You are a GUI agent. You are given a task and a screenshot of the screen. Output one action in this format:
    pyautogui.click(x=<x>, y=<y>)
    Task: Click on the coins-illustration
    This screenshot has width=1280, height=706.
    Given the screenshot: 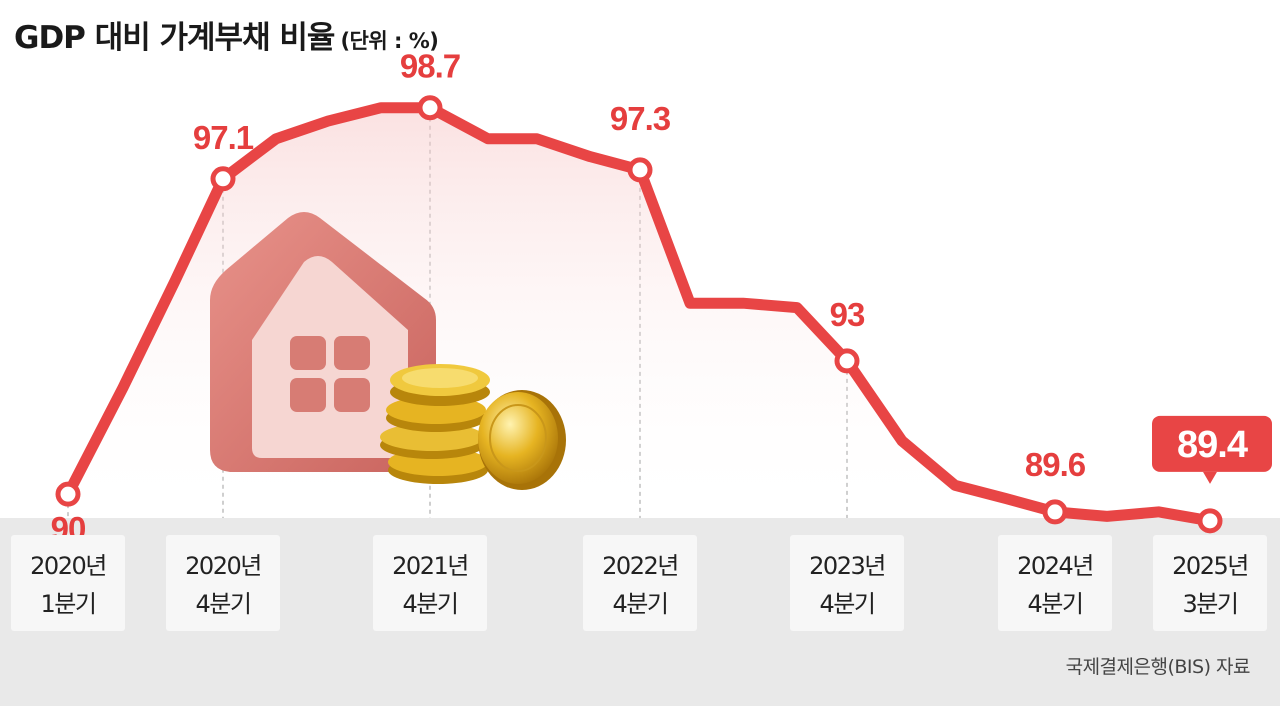 What is the action you would take?
    pyautogui.click(x=473, y=427)
    